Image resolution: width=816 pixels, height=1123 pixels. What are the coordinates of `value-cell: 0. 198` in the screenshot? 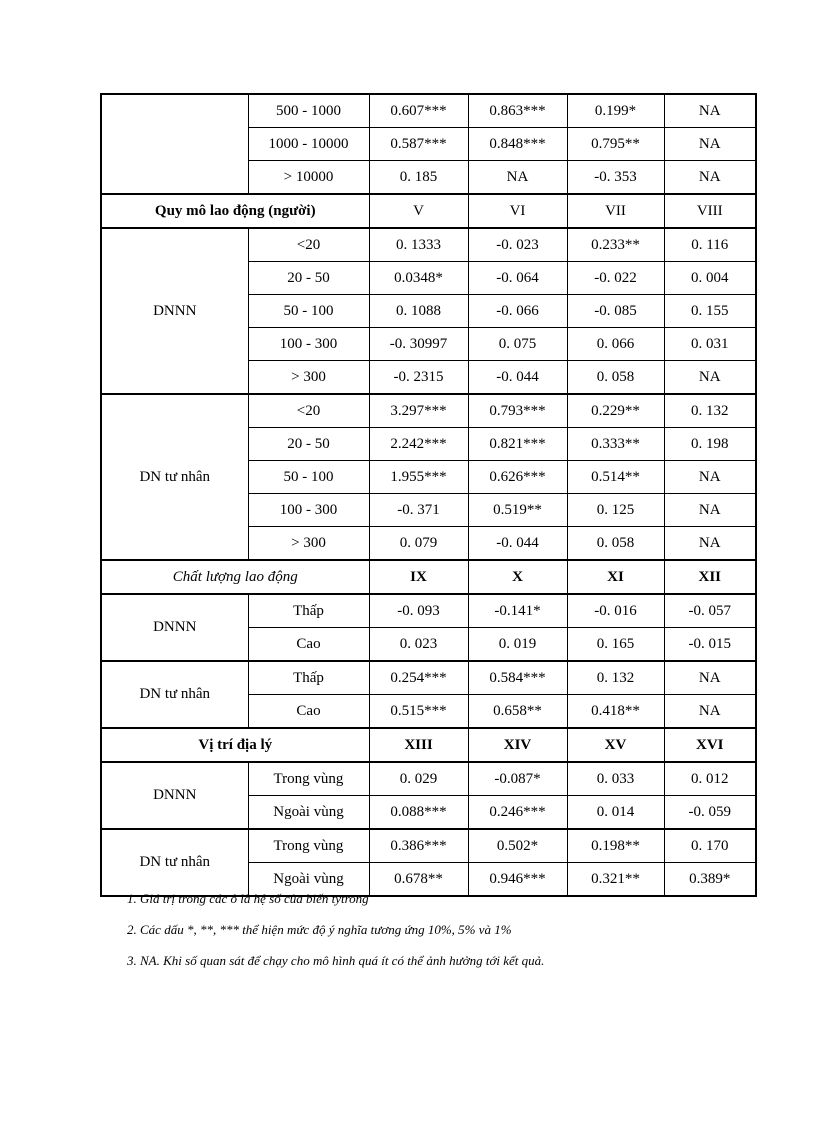 It's located at (710, 444).